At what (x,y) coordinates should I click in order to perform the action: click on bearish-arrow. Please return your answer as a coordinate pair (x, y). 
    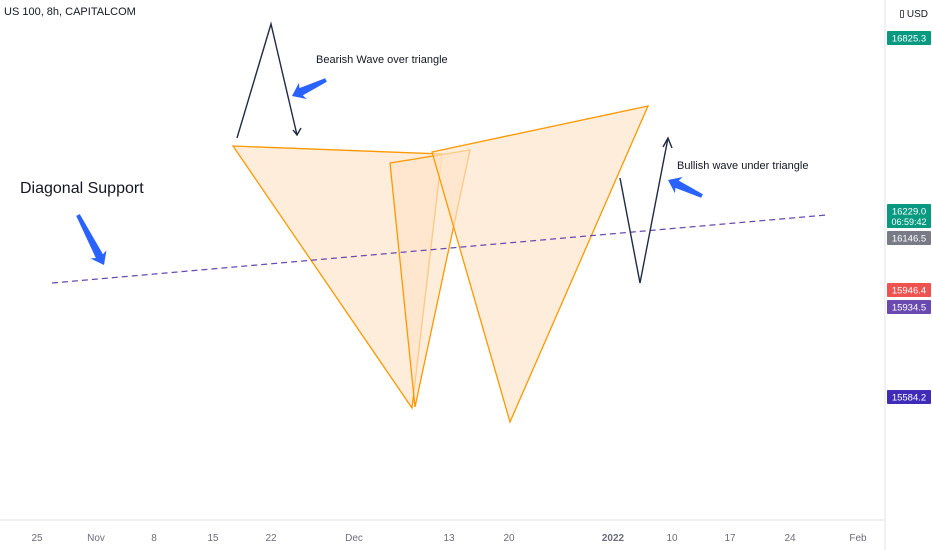
    Looking at the image, I should click on (309, 88).